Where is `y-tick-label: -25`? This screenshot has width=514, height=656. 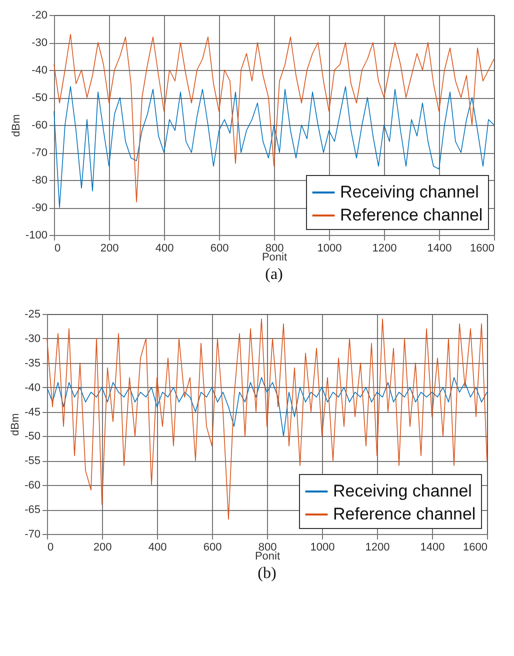 y-tick-label: -25 is located at coordinates (32, 314).